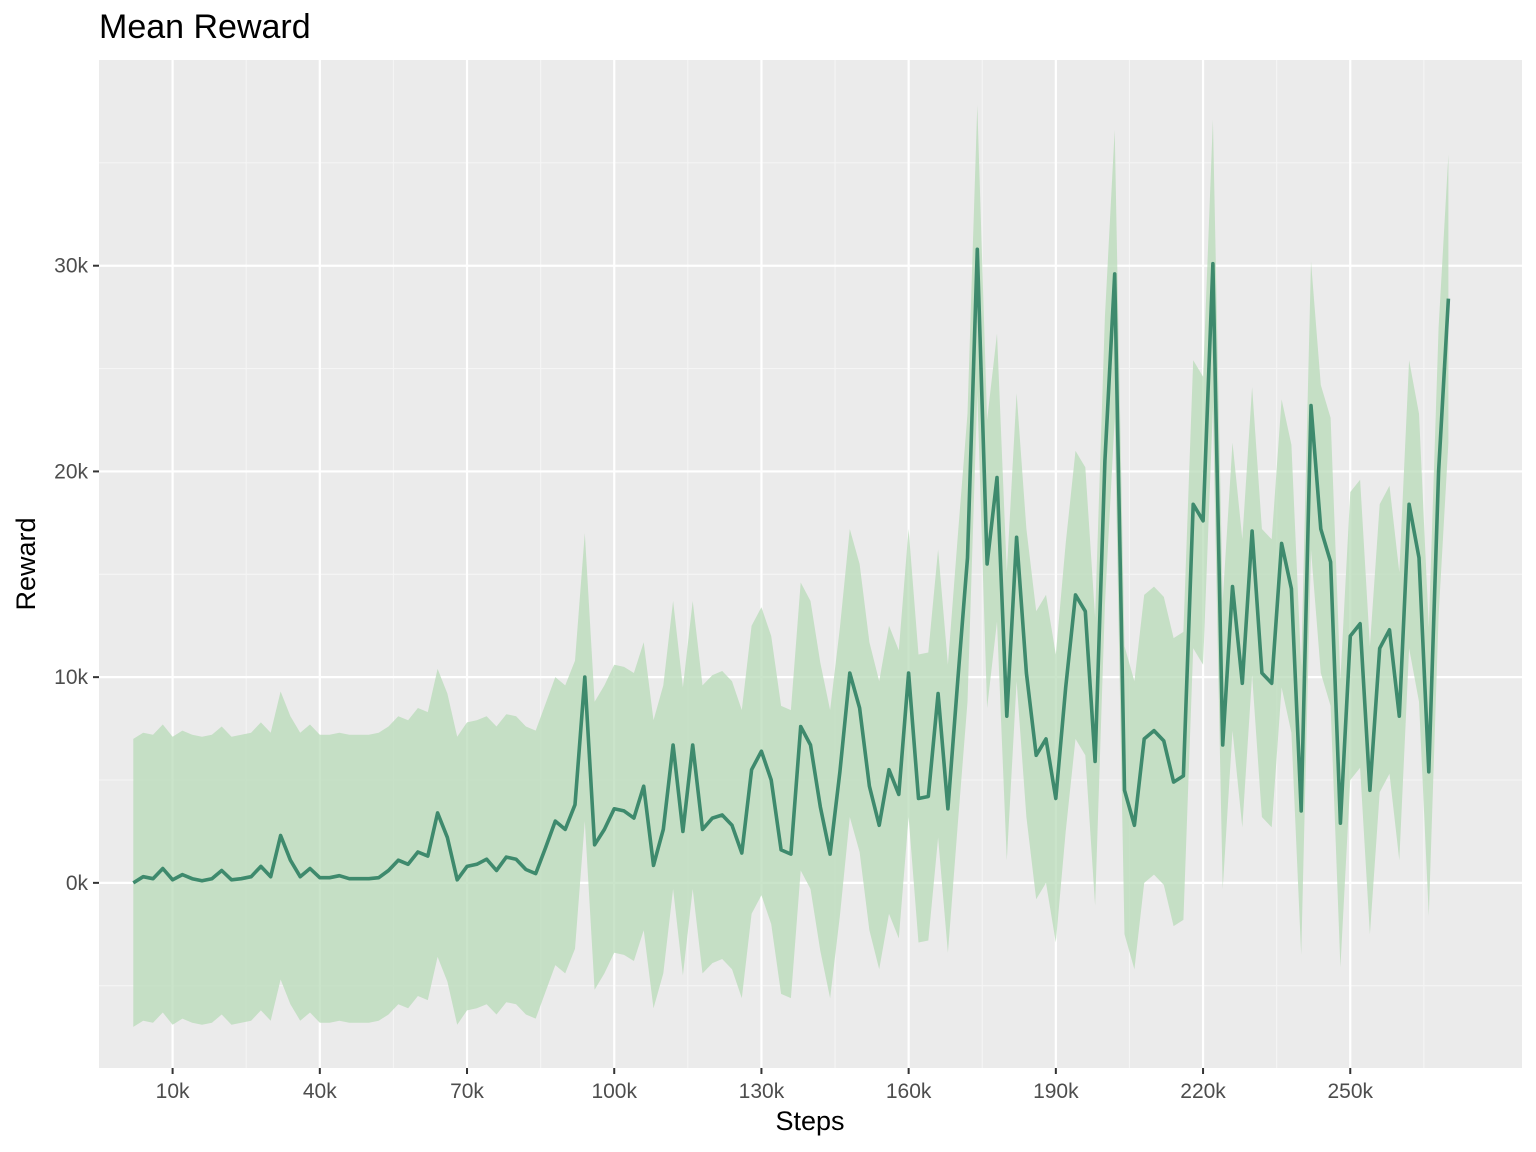  I want to click on x-axis-ticks: 10k 40k 70k 100k 130k 160k 190k 220k 250k, so click(765, 1085).